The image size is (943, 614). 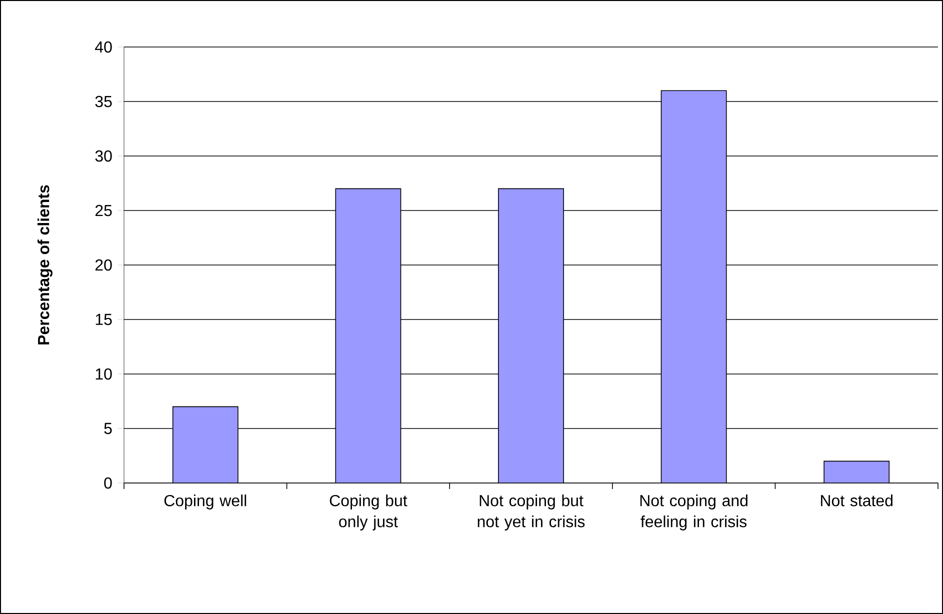 I want to click on y-axis-title: Percentage of clients, so click(x=44, y=264).